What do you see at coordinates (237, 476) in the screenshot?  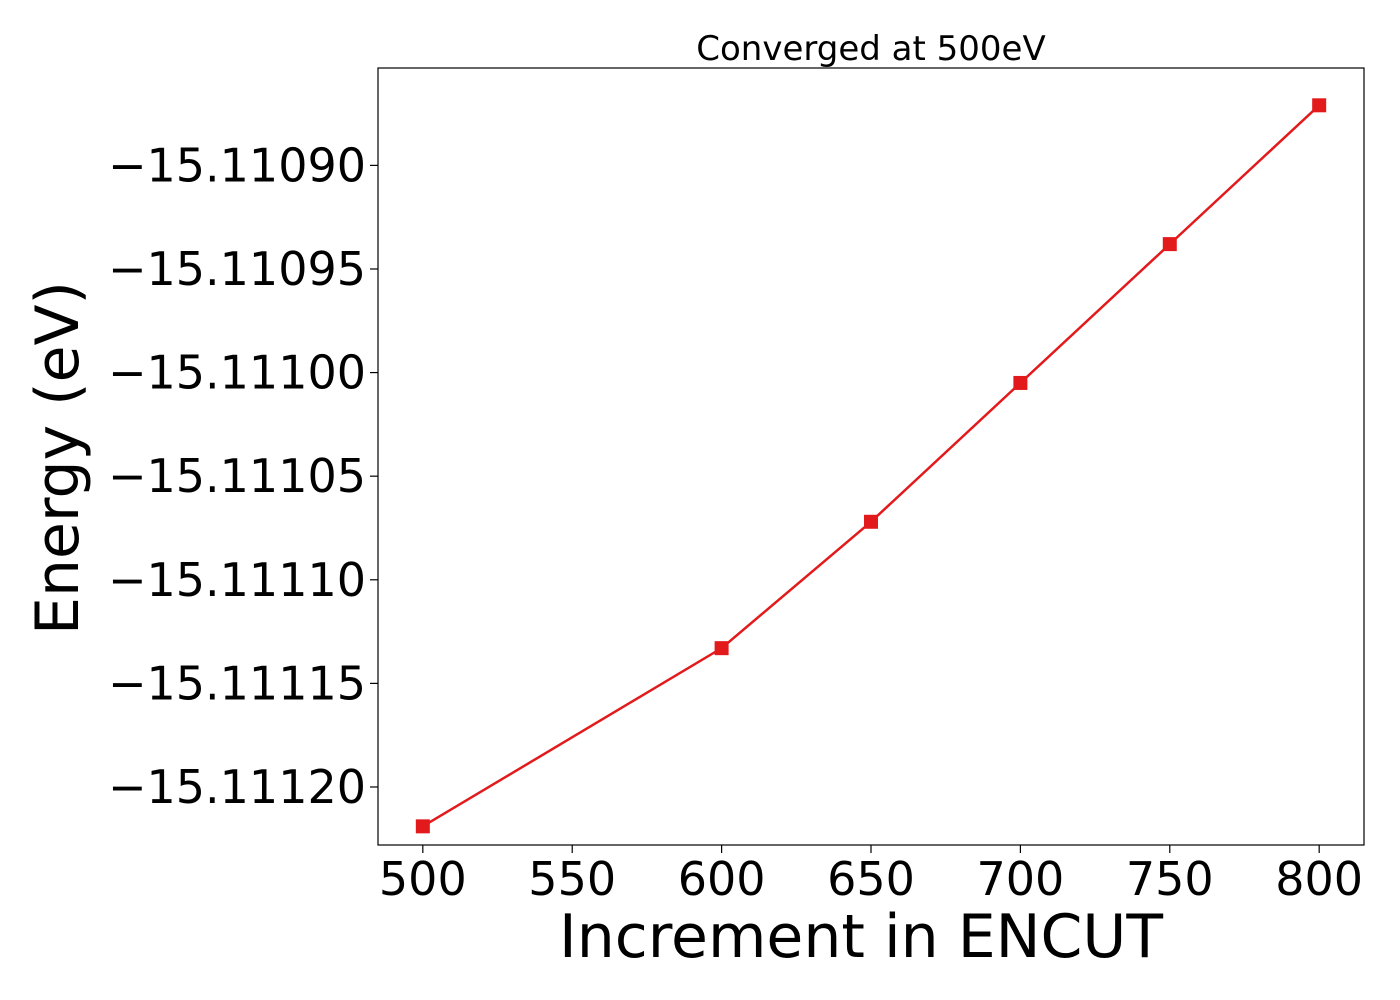 I see `y-tick-label-3: −15.11105` at bounding box center [237, 476].